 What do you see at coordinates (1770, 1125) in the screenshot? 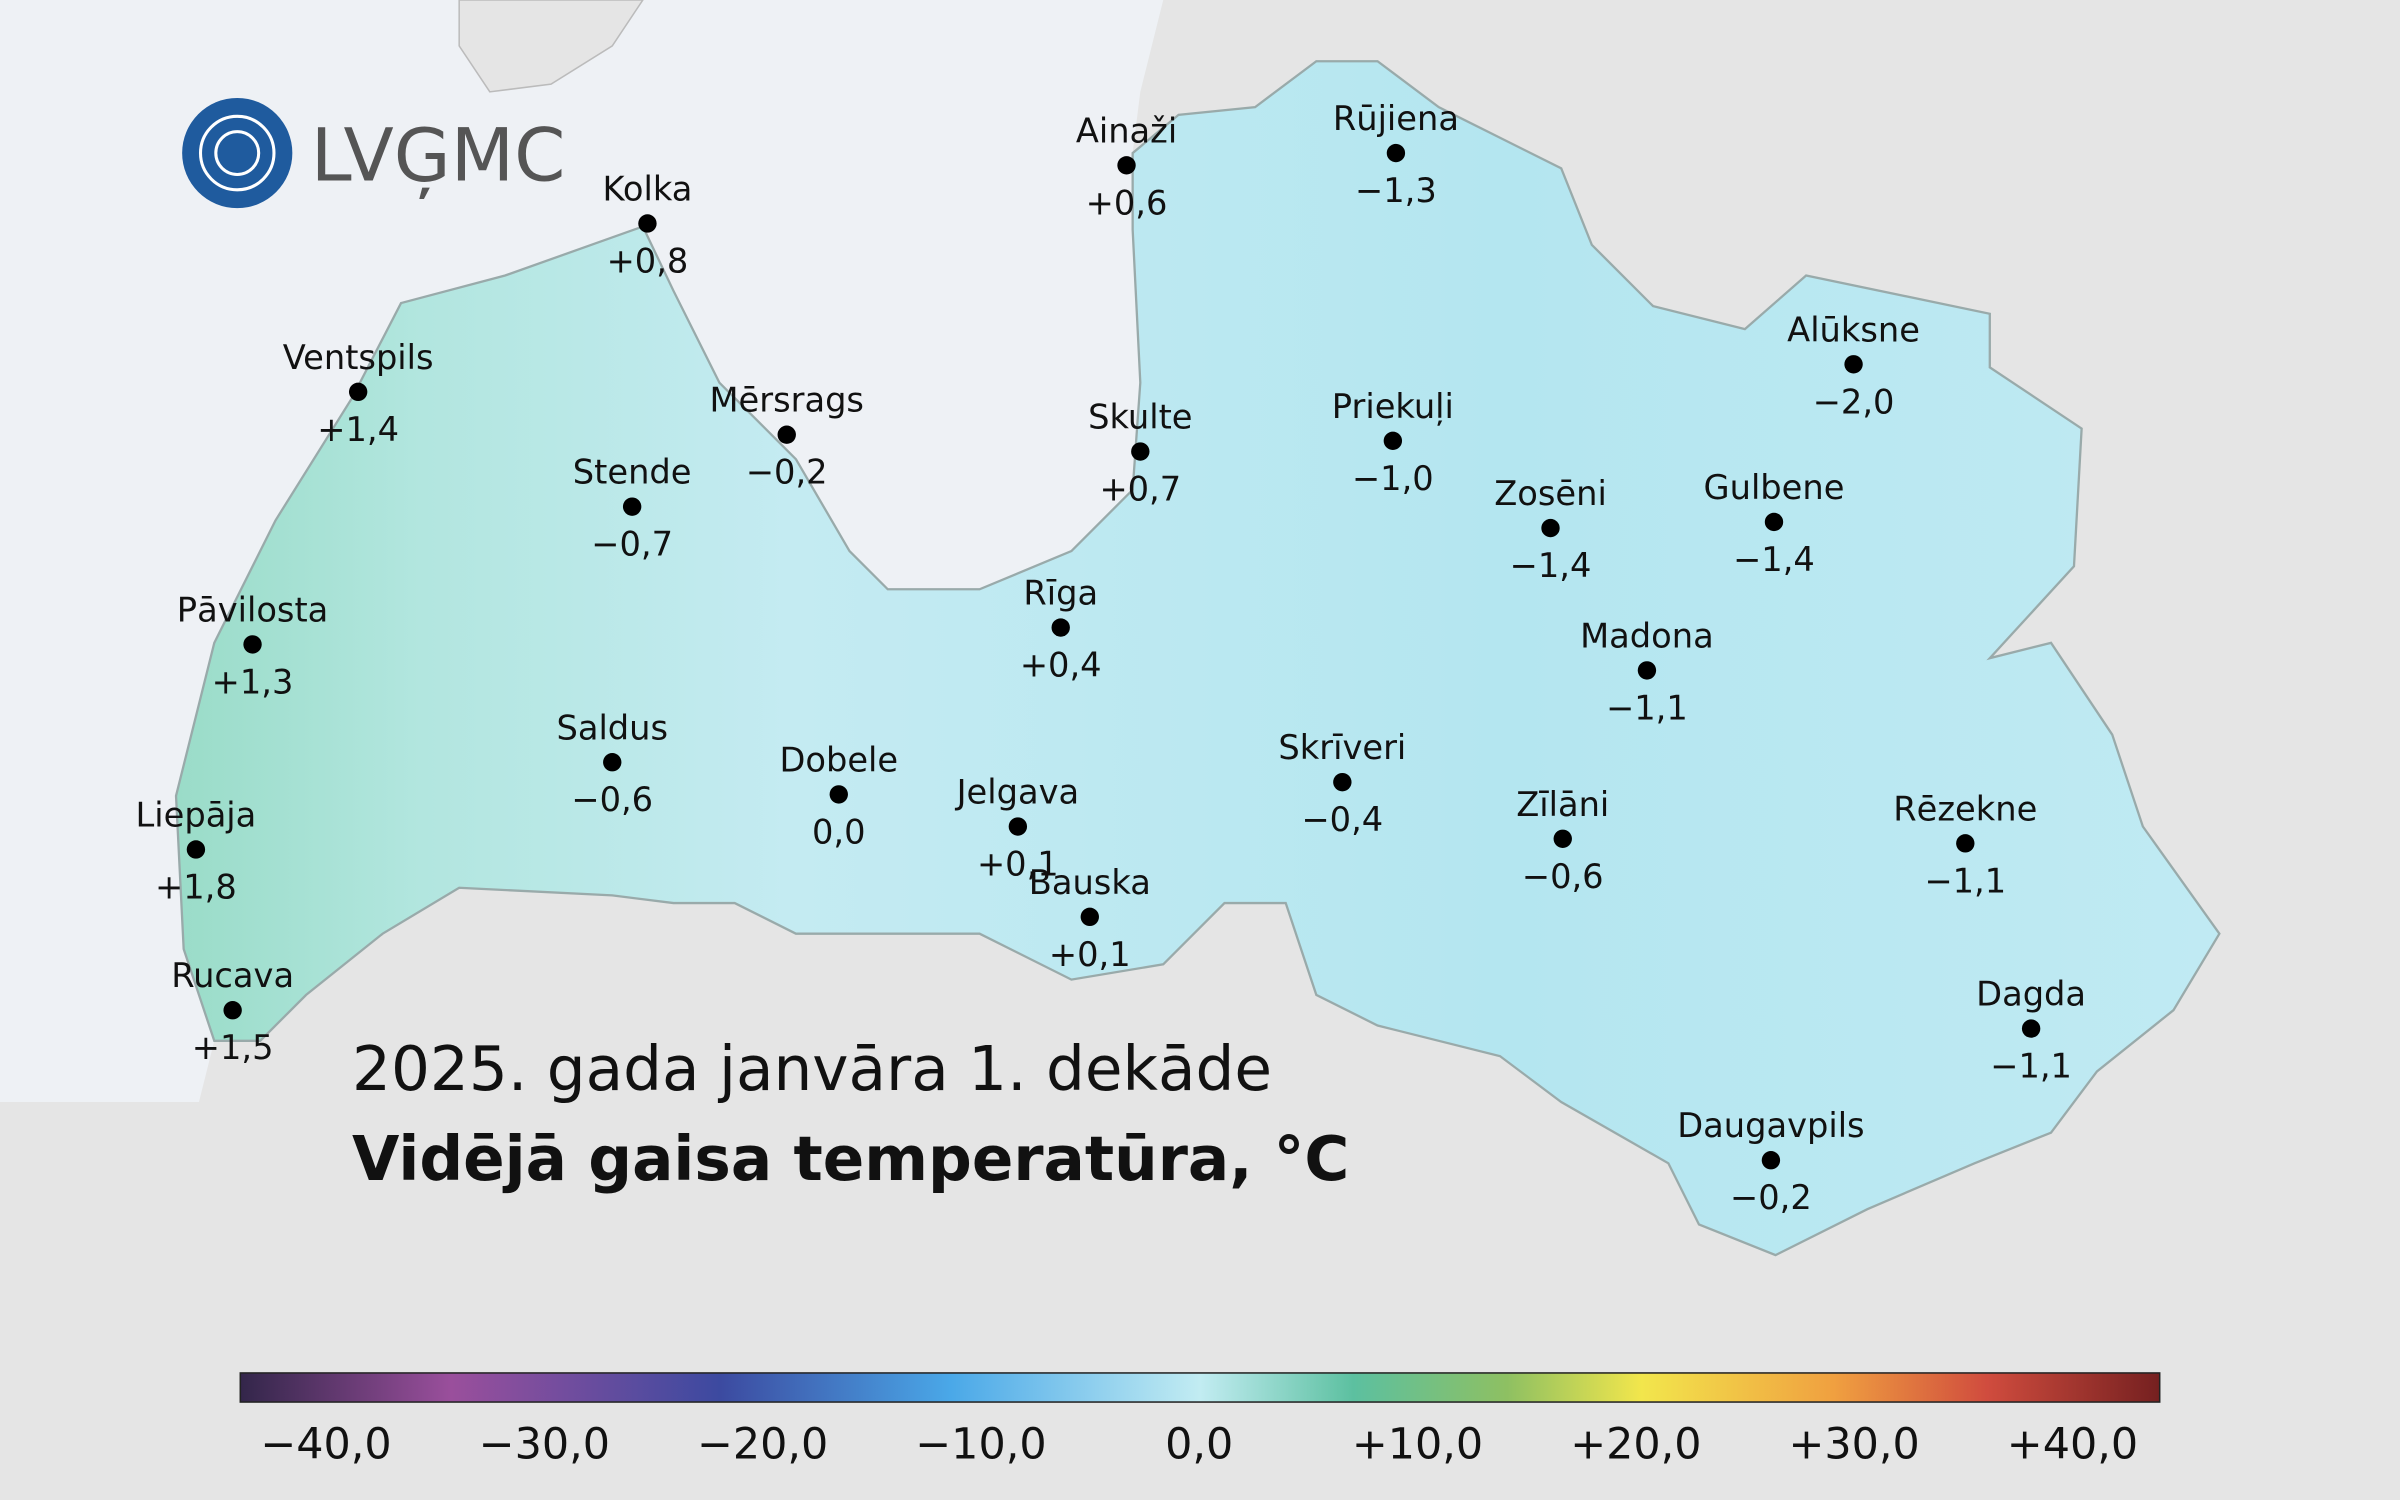
I see `station-name: Daugavpils` at bounding box center [1770, 1125].